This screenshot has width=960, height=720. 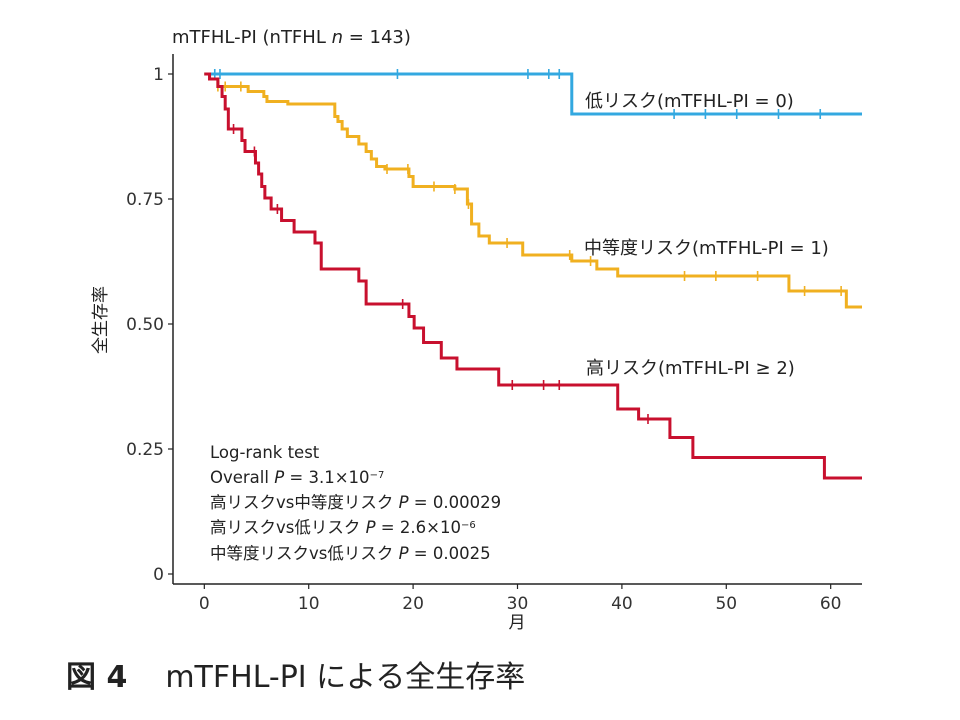 What do you see at coordinates (145, 325) in the screenshot?
I see `y-tick-label: 0.50` at bounding box center [145, 325].